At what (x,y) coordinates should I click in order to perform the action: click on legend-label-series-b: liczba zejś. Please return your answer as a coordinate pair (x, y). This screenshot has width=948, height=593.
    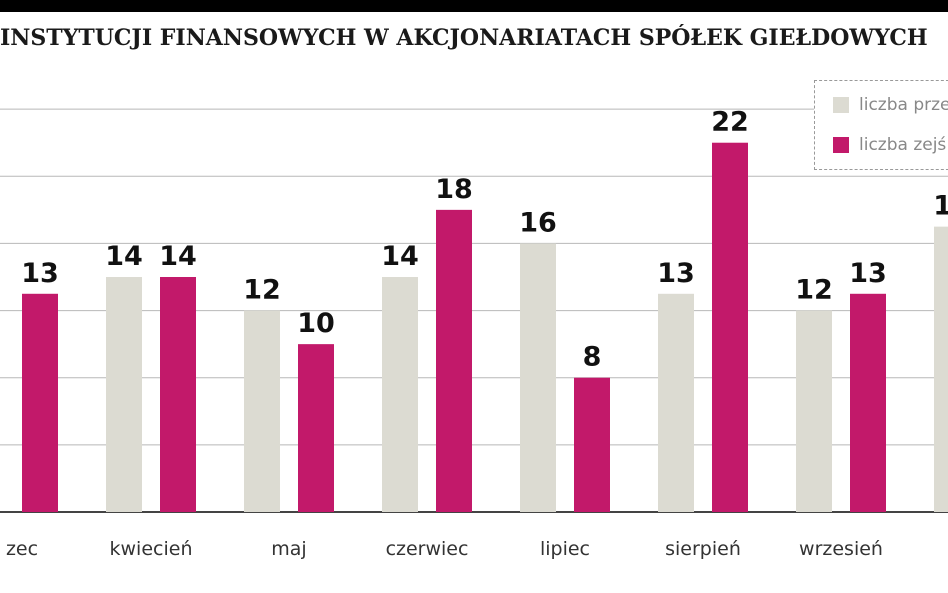
    Looking at the image, I should click on (903, 145).